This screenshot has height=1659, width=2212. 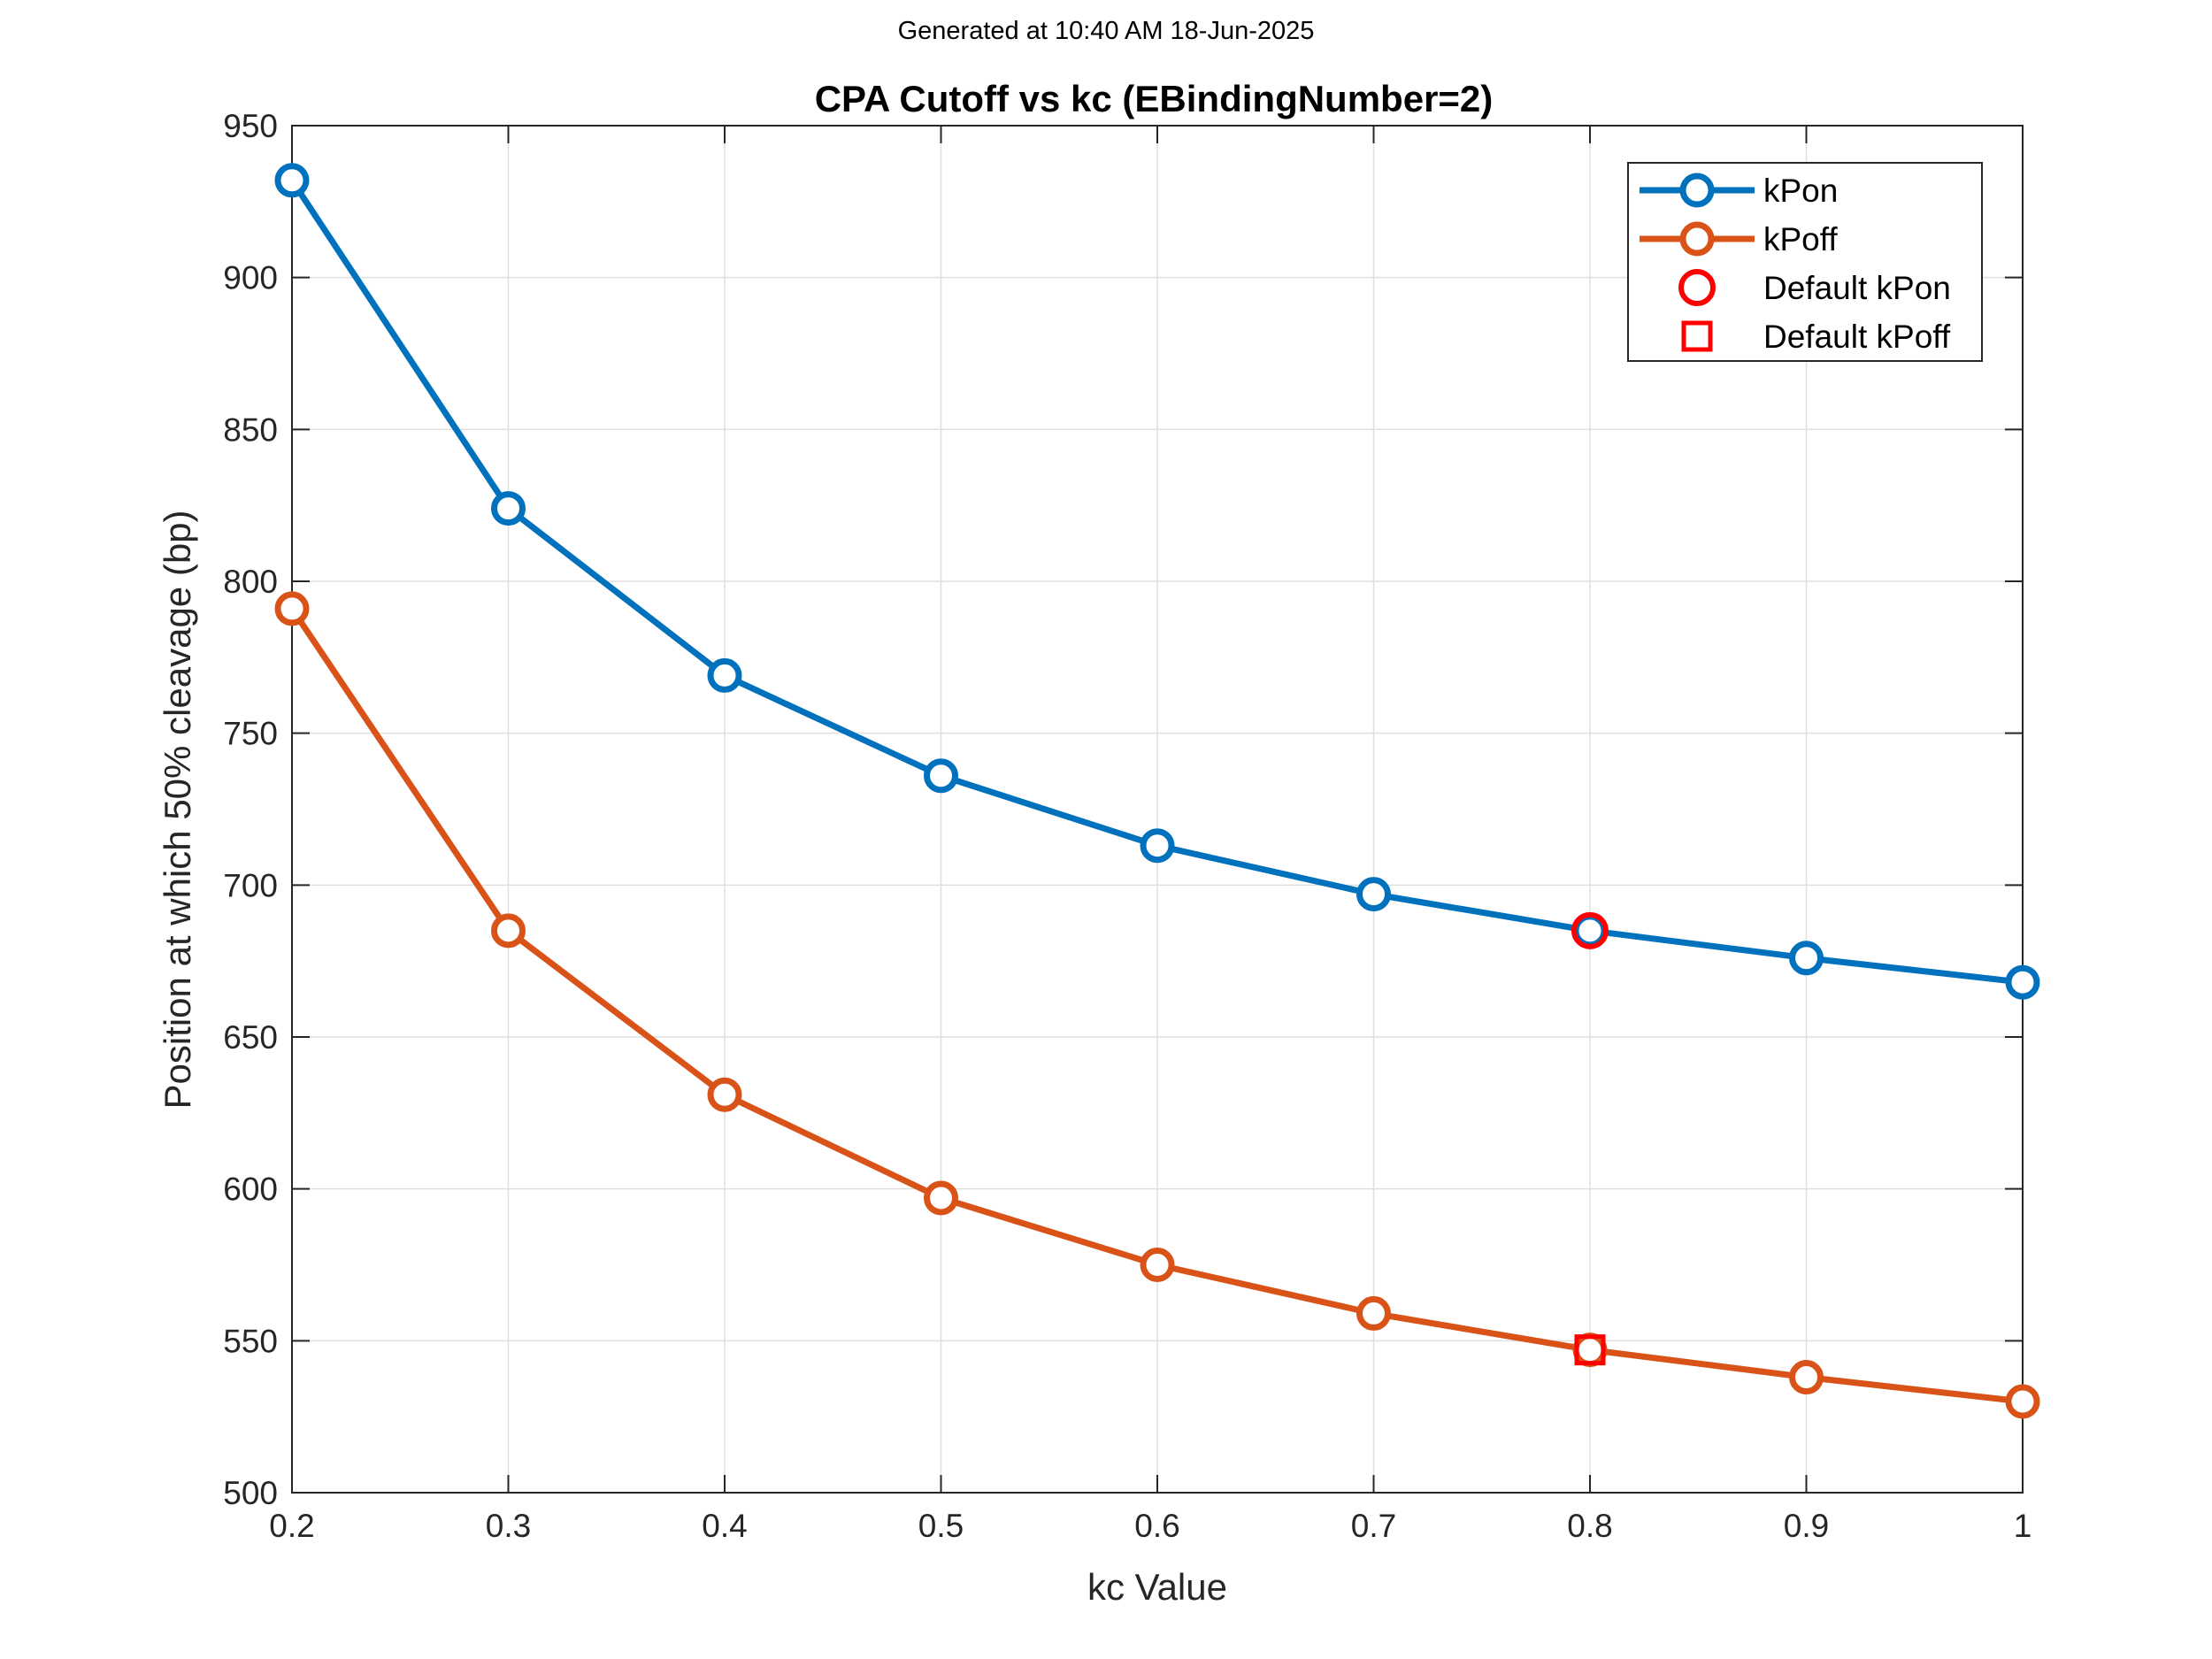 What do you see at coordinates (1697, 336) in the screenshot?
I see `legend-marker-default-kpoff` at bounding box center [1697, 336].